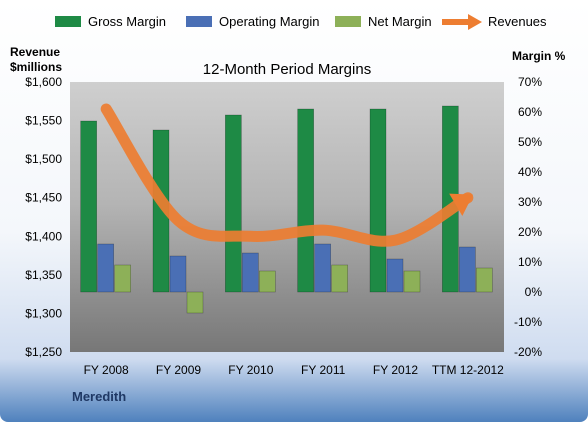  What do you see at coordinates (528, 217) in the screenshot?
I see `right-axis-ticks: -20% -10% 0% 10% 20% 30% 40% 50% 60% 70%` at bounding box center [528, 217].